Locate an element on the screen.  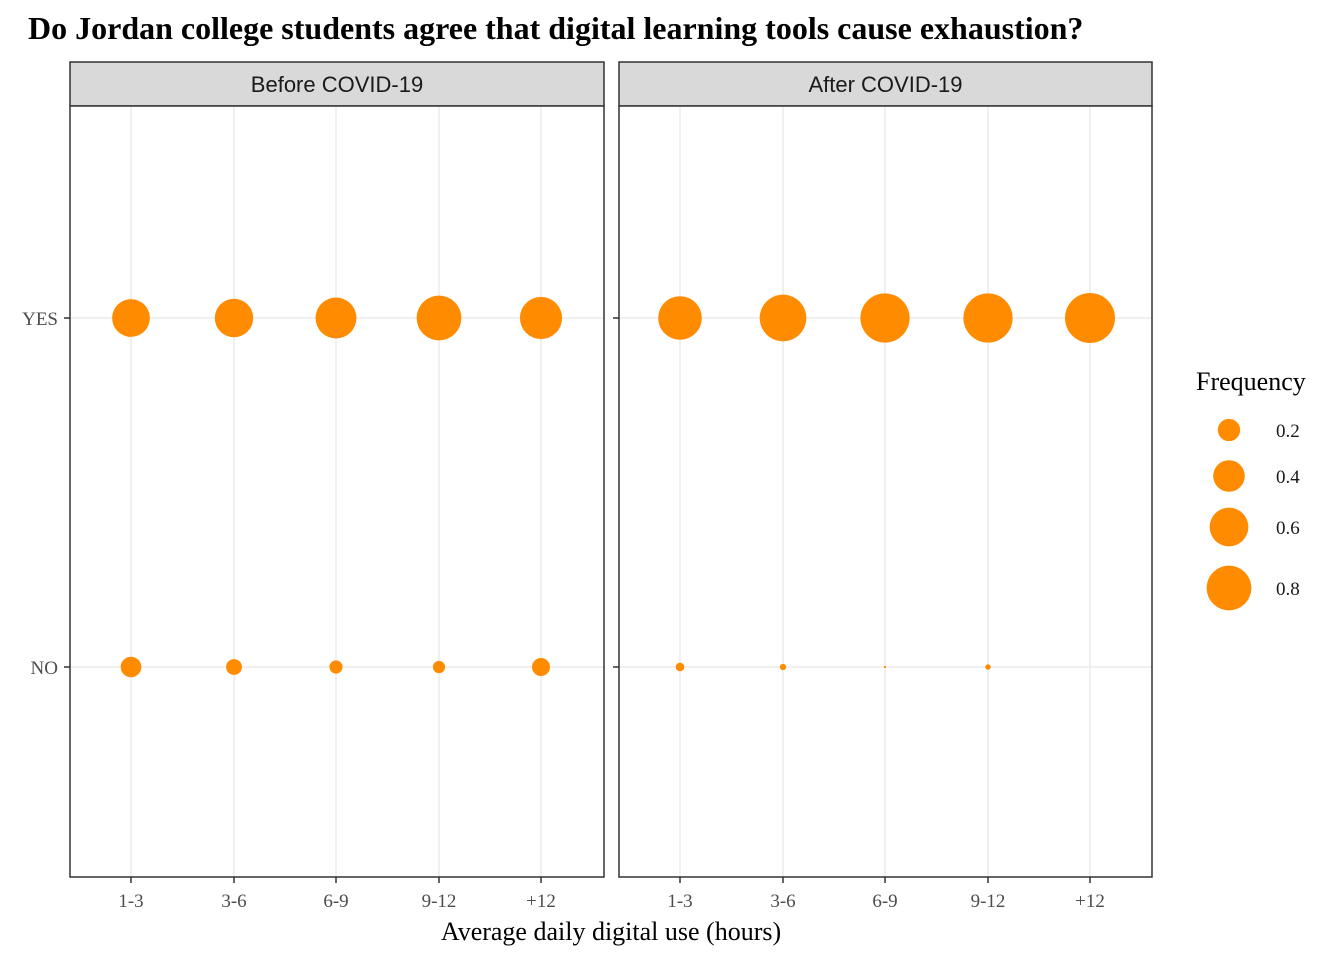
legend-label: 0.4 is located at coordinates (1288, 477).